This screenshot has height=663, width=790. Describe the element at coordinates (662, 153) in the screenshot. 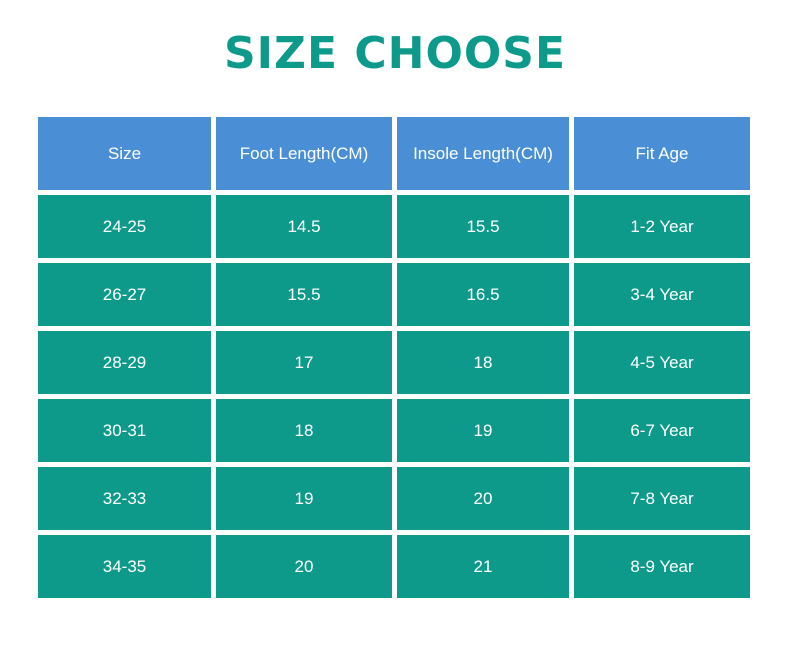

I see `header-fit-age: Fit Age` at that location.